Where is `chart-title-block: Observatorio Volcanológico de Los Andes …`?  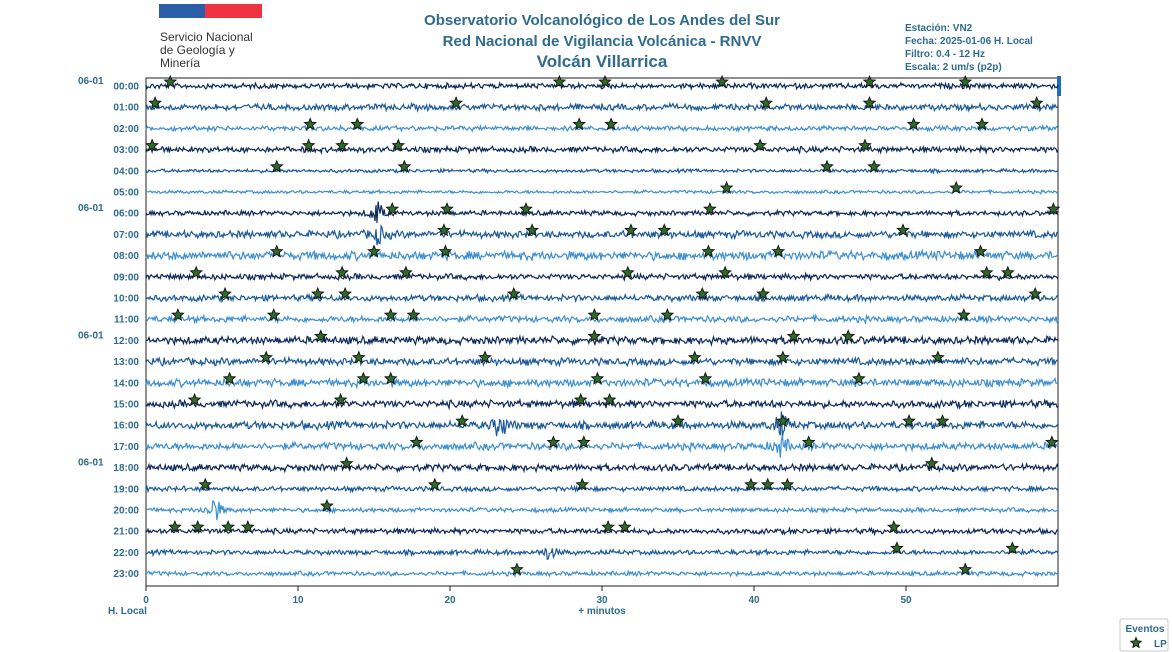 chart-title-block: Observatorio Volcanológico de Los Andes … is located at coordinates (602, 41).